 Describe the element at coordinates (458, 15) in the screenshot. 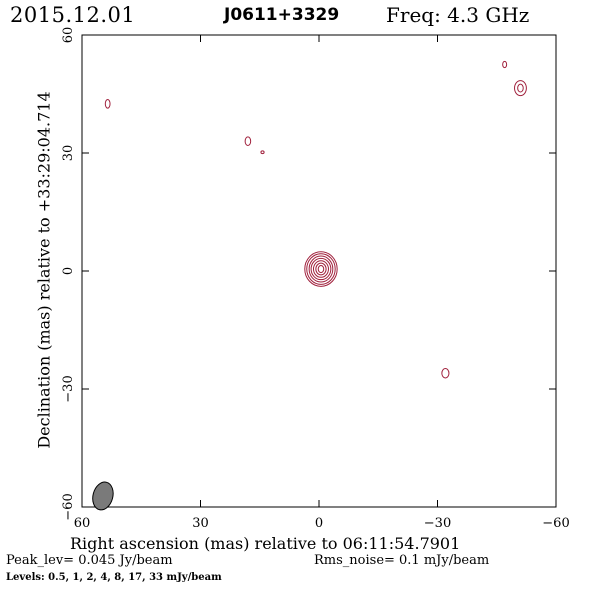

I see `frequency-label: Freq: 4.3 GHz` at that location.